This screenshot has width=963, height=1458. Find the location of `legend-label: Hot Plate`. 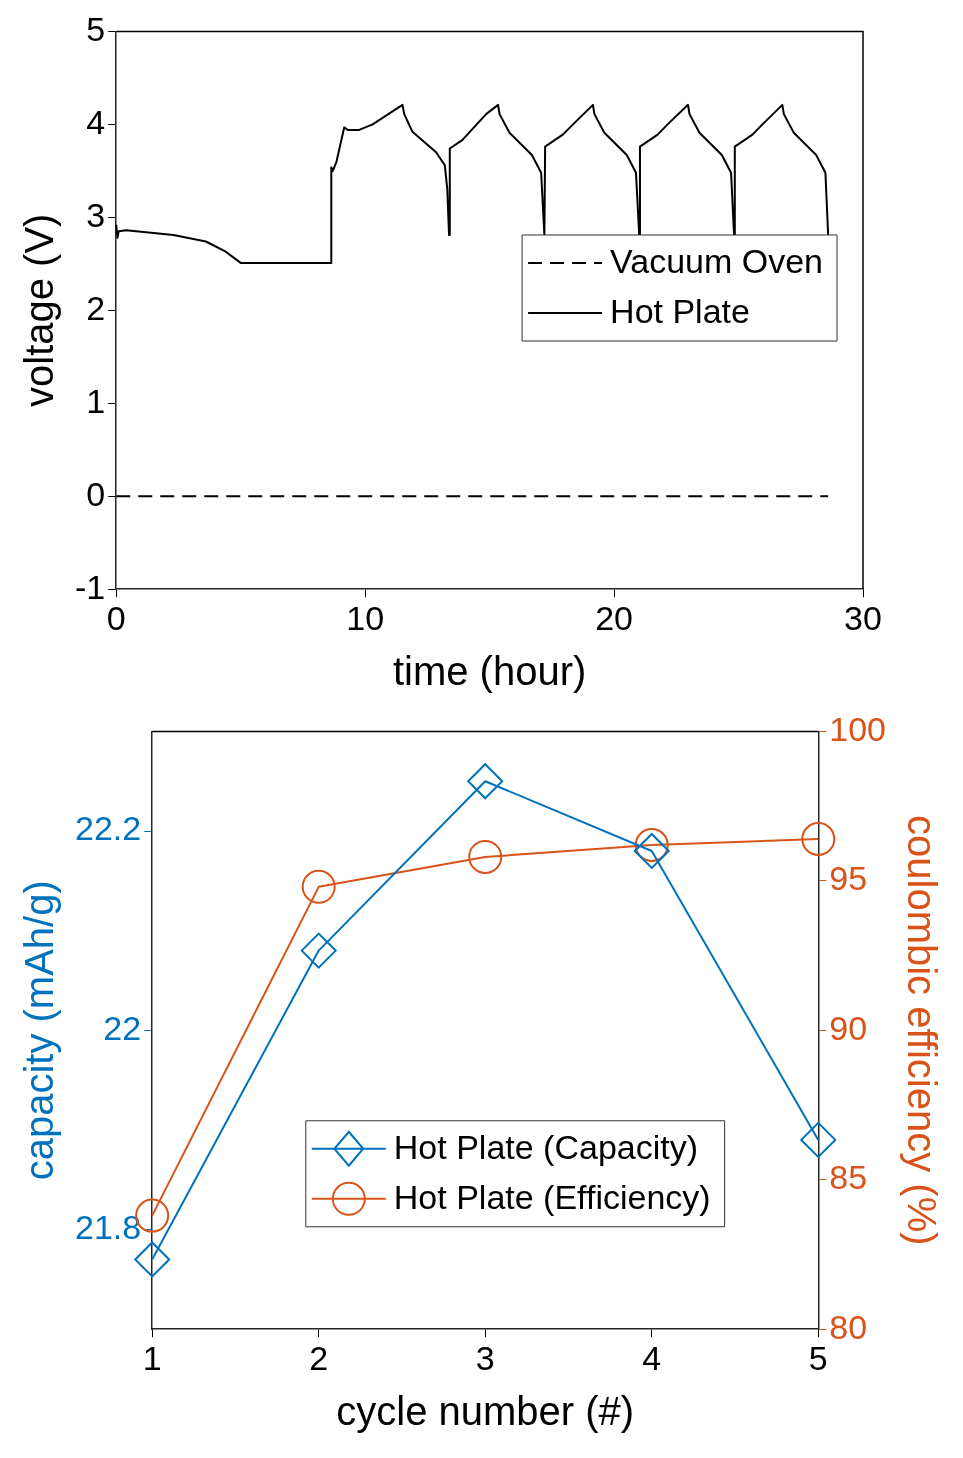

legend-label: Hot Plate is located at coordinates (680, 311).